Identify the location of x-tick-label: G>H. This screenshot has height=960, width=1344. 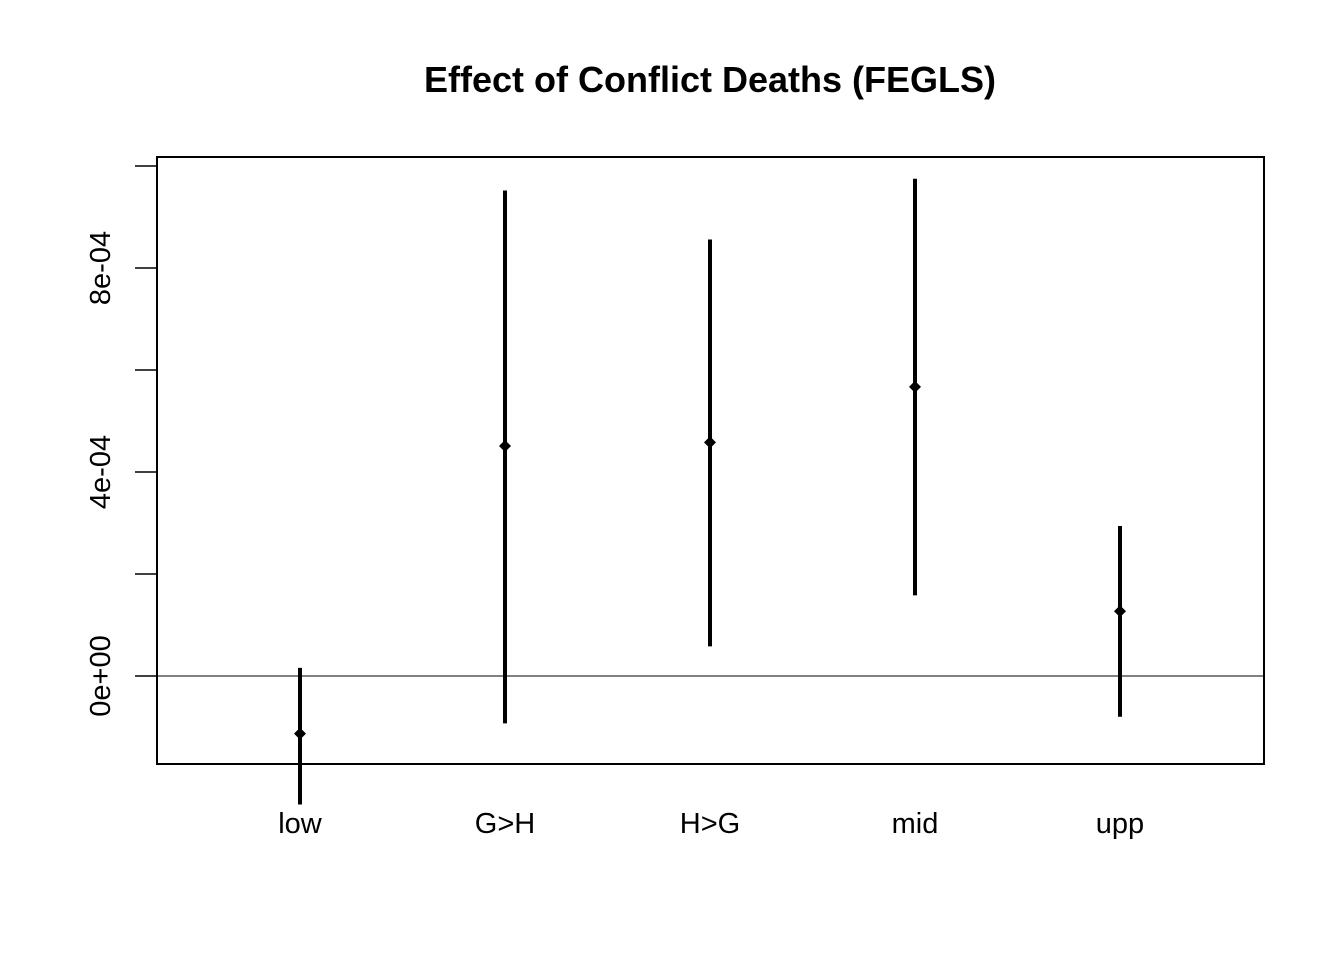
(505, 824).